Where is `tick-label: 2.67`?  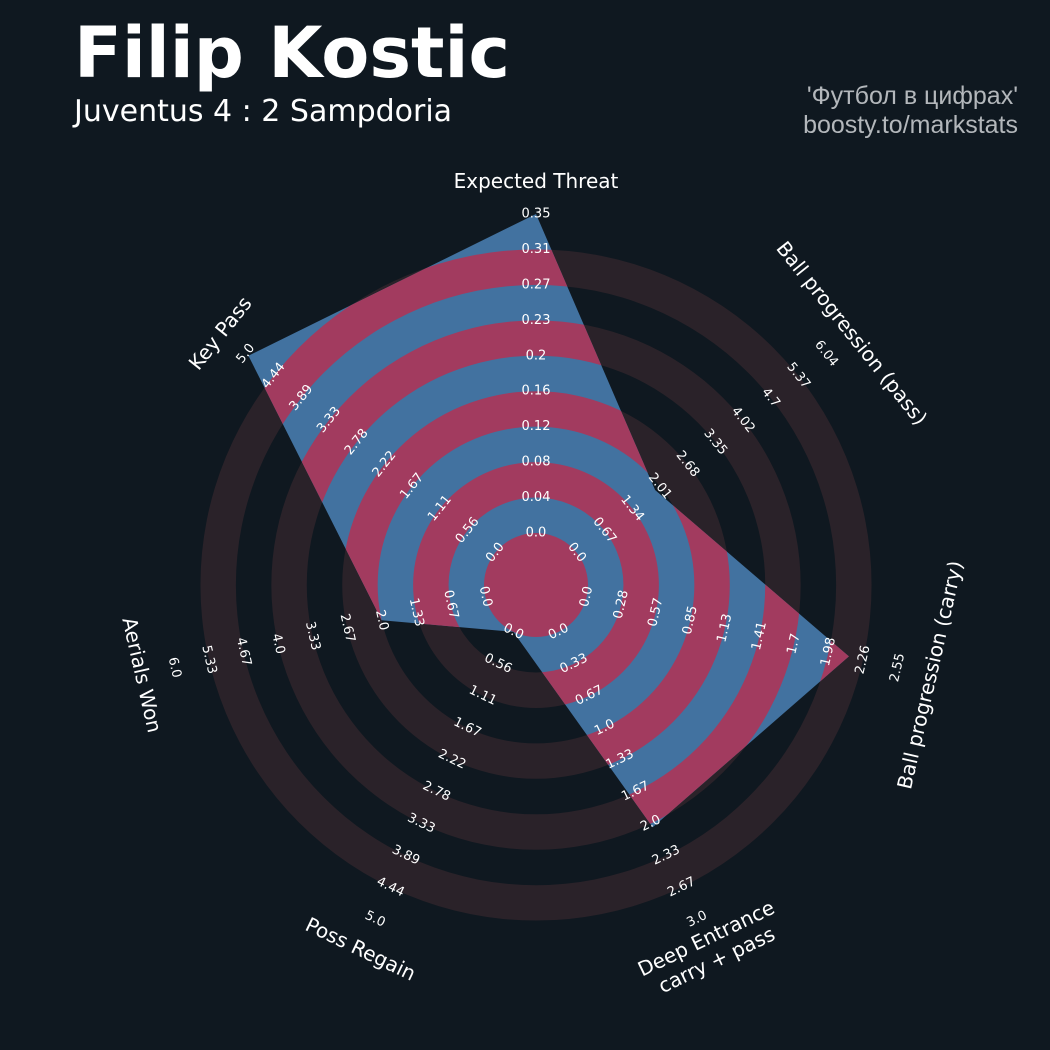 tick-label: 2.67 is located at coordinates (347, 628).